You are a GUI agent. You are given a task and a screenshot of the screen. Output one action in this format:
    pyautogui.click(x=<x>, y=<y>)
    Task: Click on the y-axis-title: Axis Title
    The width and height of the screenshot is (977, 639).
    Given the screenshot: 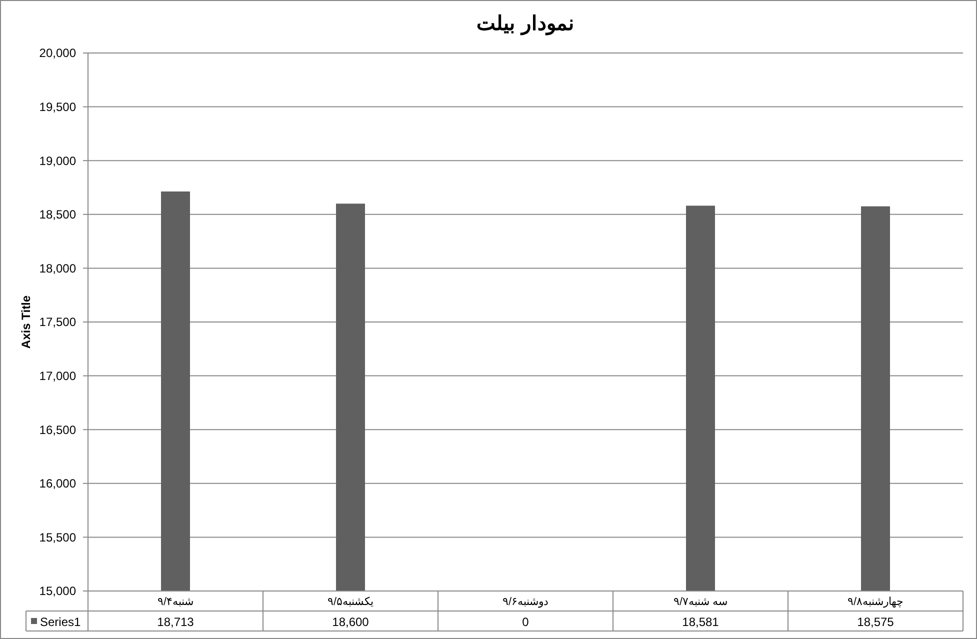 What is the action you would take?
    pyautogui.click(x=26, y=322)
    